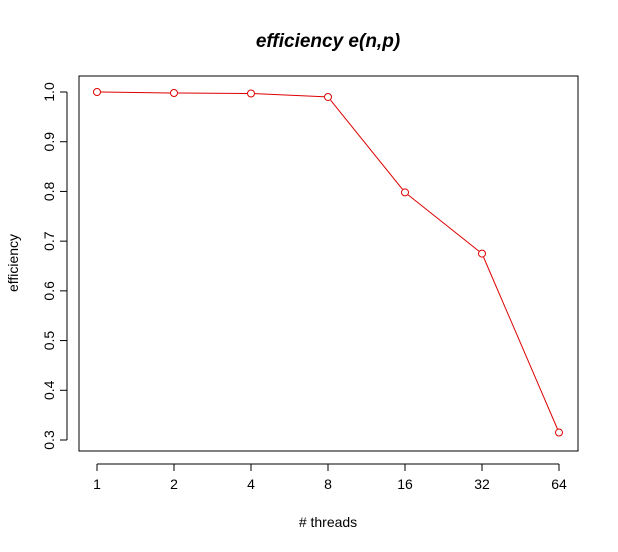  I want to click on y-axis: 0.3 0.4 0.5 0.6 0.7 0.8 0.9 1.0, so click(54, 266).